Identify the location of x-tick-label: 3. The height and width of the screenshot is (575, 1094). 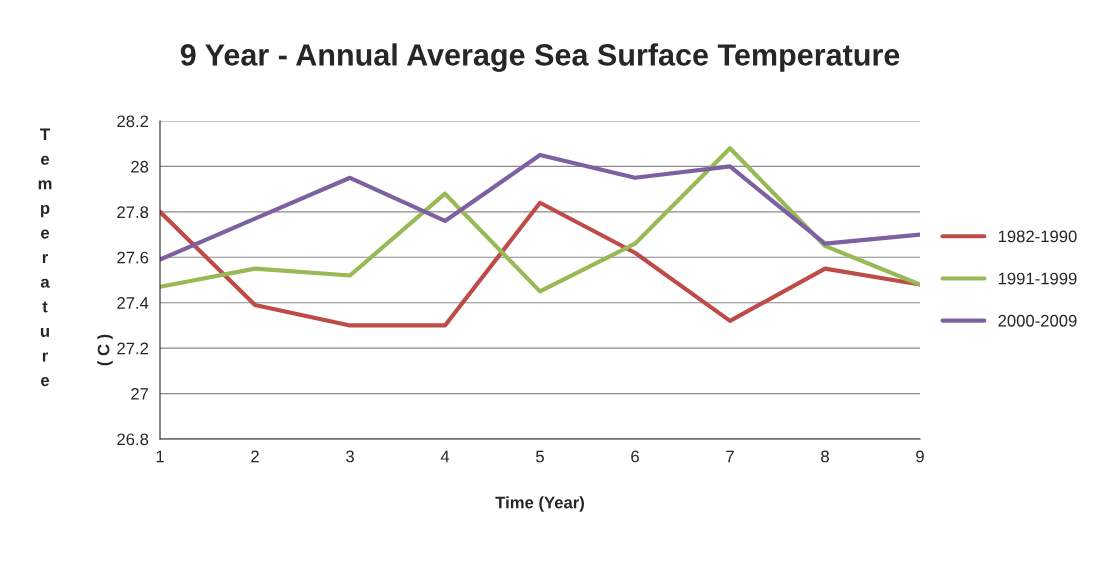
(350, 456).